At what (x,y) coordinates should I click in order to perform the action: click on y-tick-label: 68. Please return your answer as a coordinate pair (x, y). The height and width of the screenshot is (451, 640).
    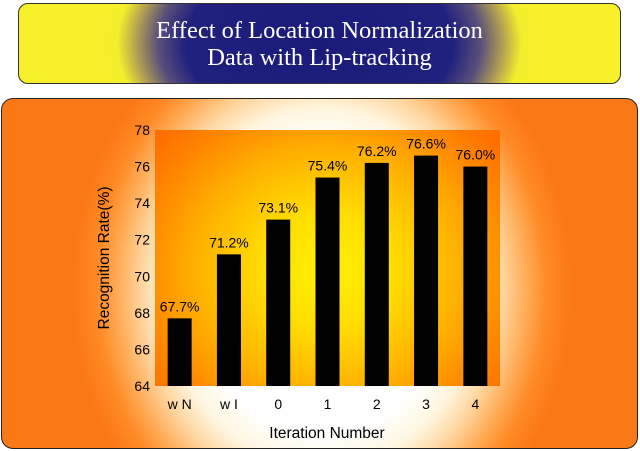
    Looking at the image, I should click on (142, 313).